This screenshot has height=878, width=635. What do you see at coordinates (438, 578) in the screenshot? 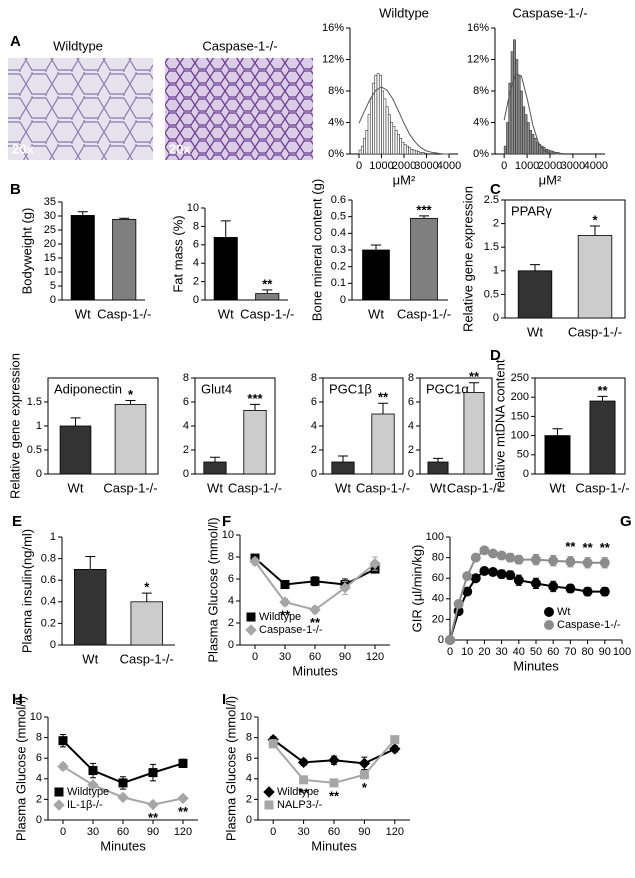
I see `y-tick-label: 60` at bounding box center [438, 578].